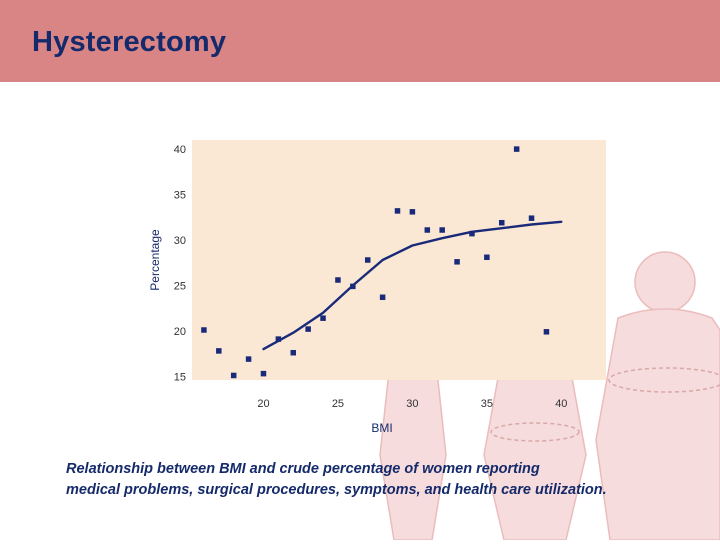  What do you see at coordinates (657, 395) in the screenshot?
I see `silhouette-large` at bounding box center [657, 395].